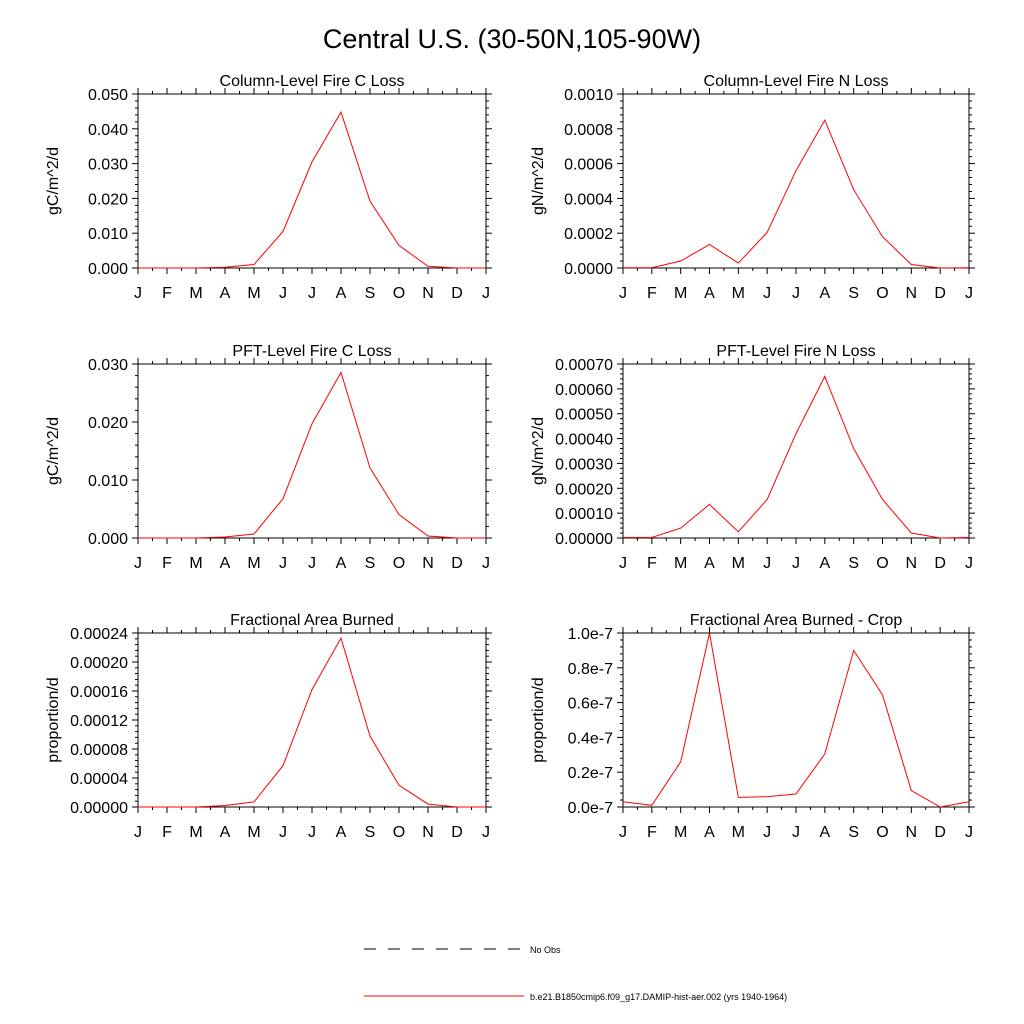 The width and height of the screenshot is (1024, 1024). I want to click on chart-title: Column-Level Fire C Loss, so click(312, 81).